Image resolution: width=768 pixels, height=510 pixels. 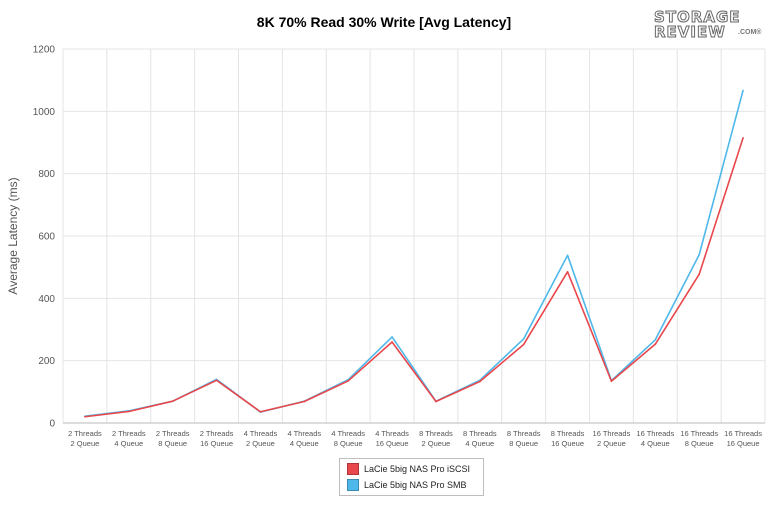 I want to click on legend-swatch-smb, so click(x=353, y=485).